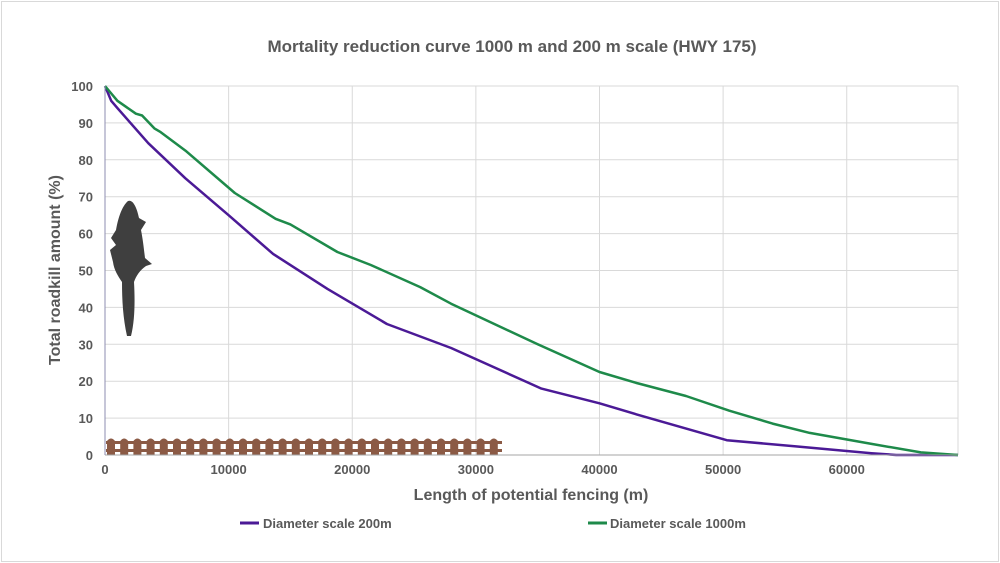 This screenshot has height=563, width=1000. I want to click on x-tick-label: 30000, so click(476, 469).